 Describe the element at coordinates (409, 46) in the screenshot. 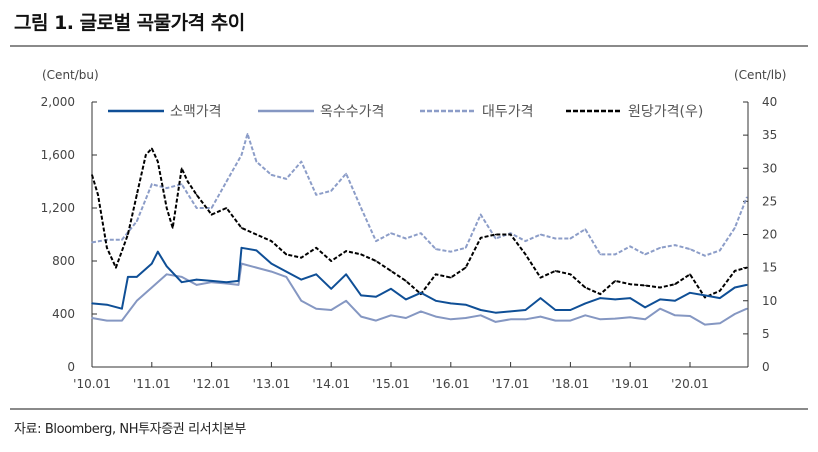

I see `top-divider` at that location.